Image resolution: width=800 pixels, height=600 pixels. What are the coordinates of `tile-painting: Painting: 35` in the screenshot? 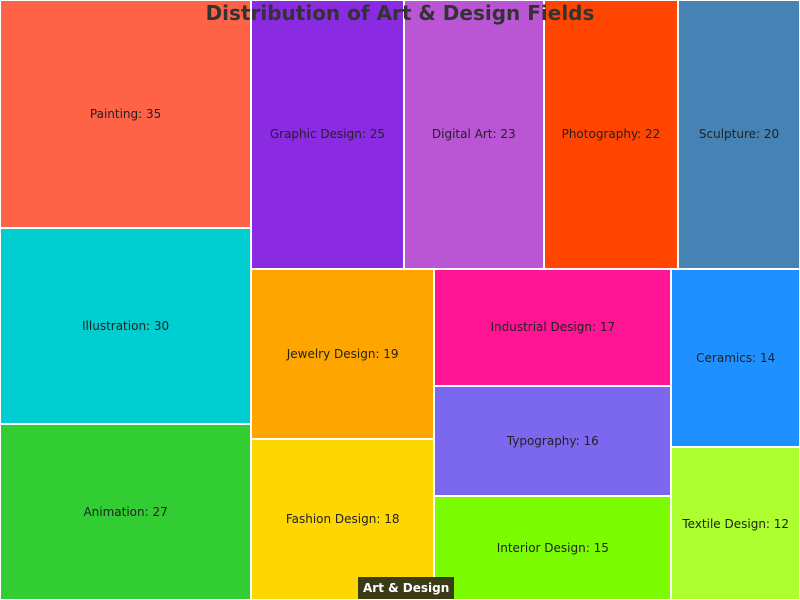 It's located at (126, 114).